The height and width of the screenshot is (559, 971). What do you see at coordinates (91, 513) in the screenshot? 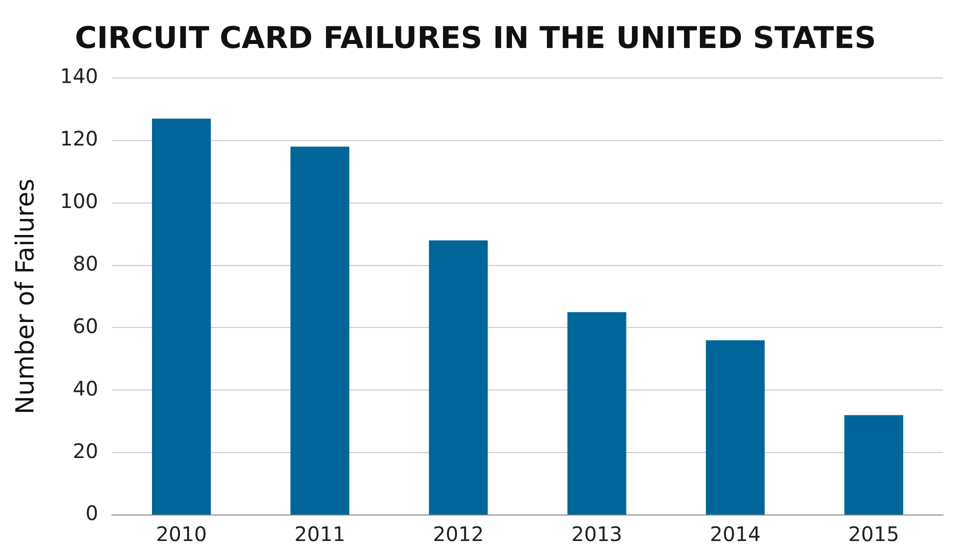
I see `y-tick-label: 0` at bounding box center [91, 513].